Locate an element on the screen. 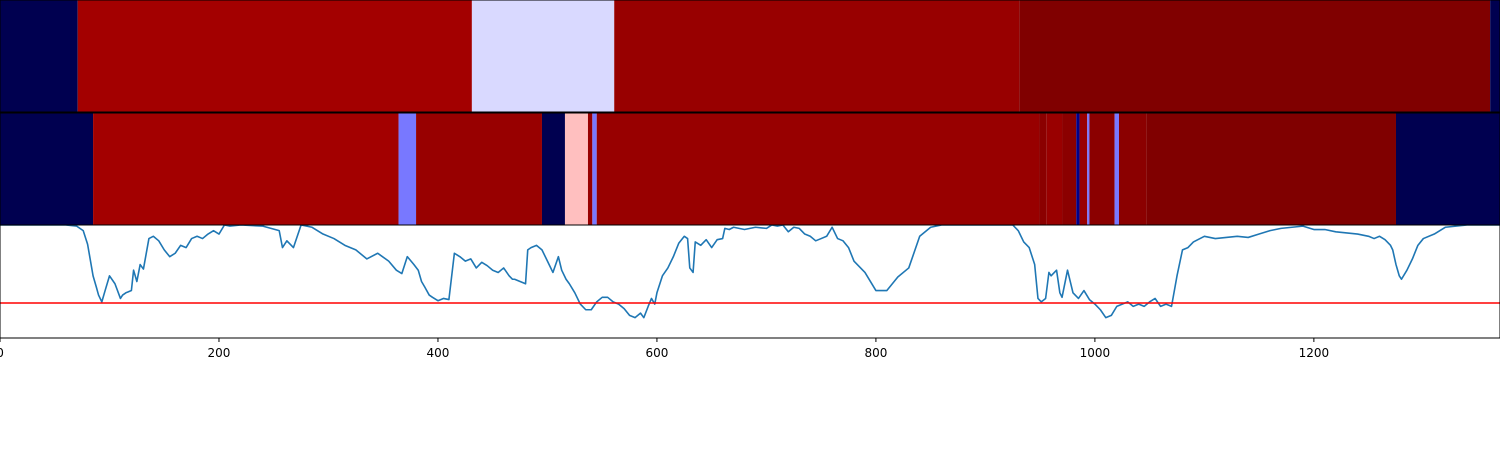 This screenshot has height=450, width=1500. x-tick-label: 1200 is located at coordinates (1314, 353).